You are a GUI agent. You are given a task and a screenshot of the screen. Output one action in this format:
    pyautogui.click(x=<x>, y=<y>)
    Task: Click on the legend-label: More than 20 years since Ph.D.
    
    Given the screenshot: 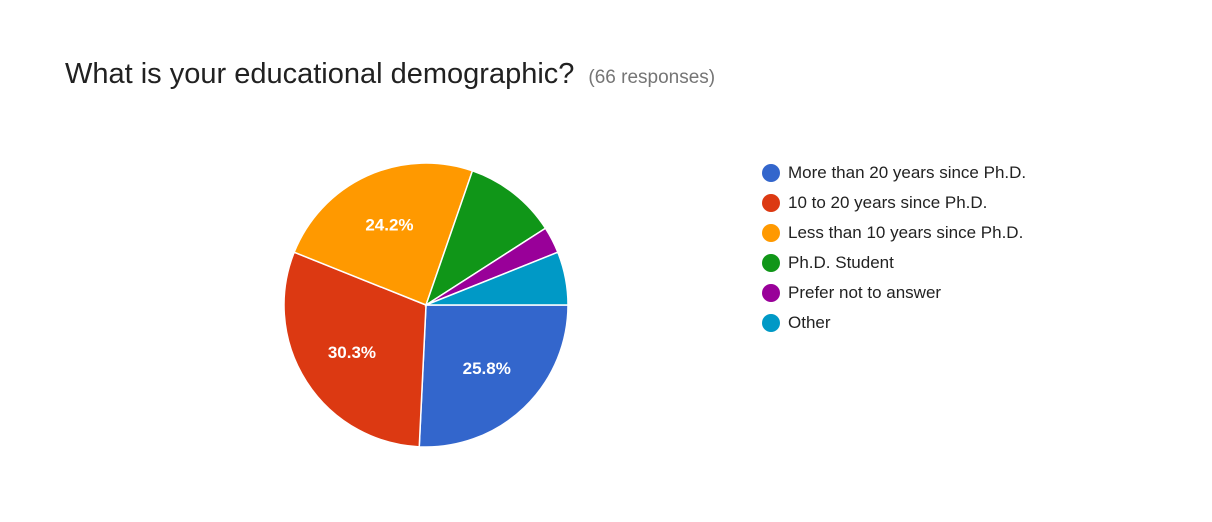 What is the action you would take?
    pyautogui.click(x=907, y=172)
    